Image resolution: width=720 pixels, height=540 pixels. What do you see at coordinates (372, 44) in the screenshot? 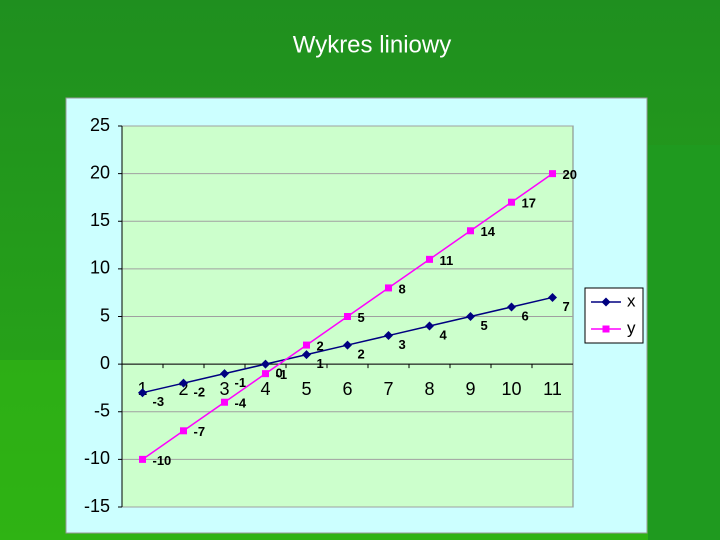
I see `slide-title: Wykres liniowy` at bounding box center [372, 44].